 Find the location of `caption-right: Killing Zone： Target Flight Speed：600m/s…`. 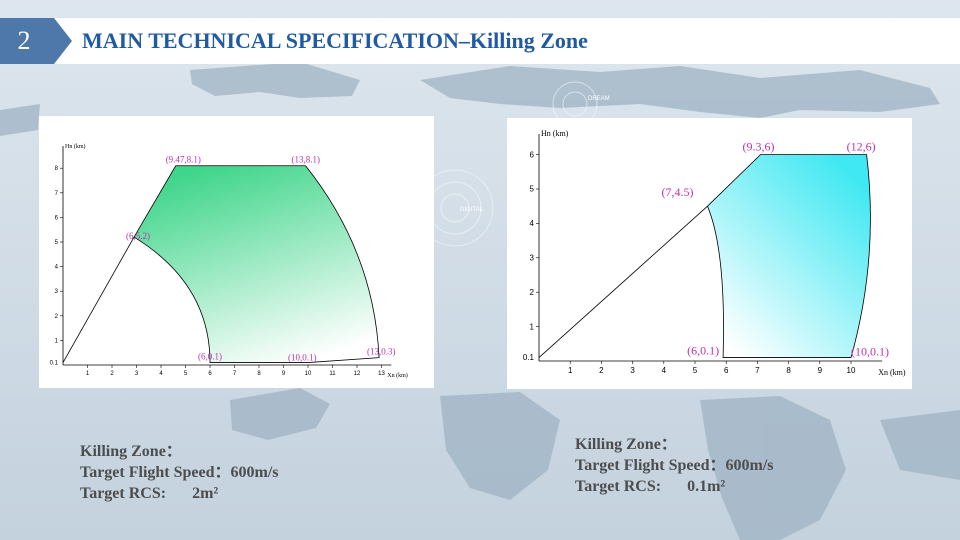

caption-right: Killing Zone： Target Flight Speed：600m/s… is located at coordinates (674, 465).